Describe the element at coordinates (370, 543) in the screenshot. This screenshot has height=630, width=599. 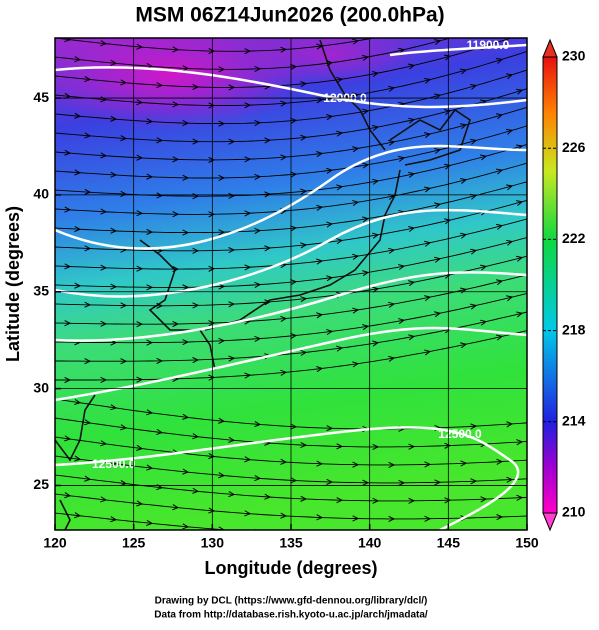
I see `x-tick-label: 140` at that location.